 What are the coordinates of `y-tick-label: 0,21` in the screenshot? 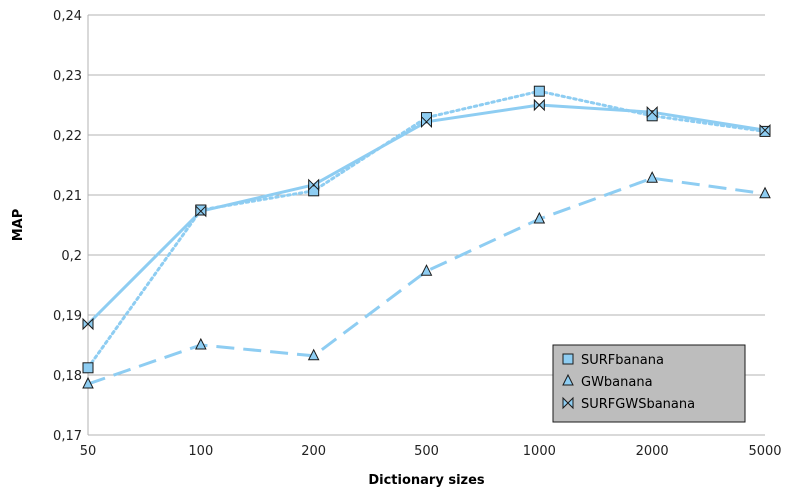 It's located at (67, 196).